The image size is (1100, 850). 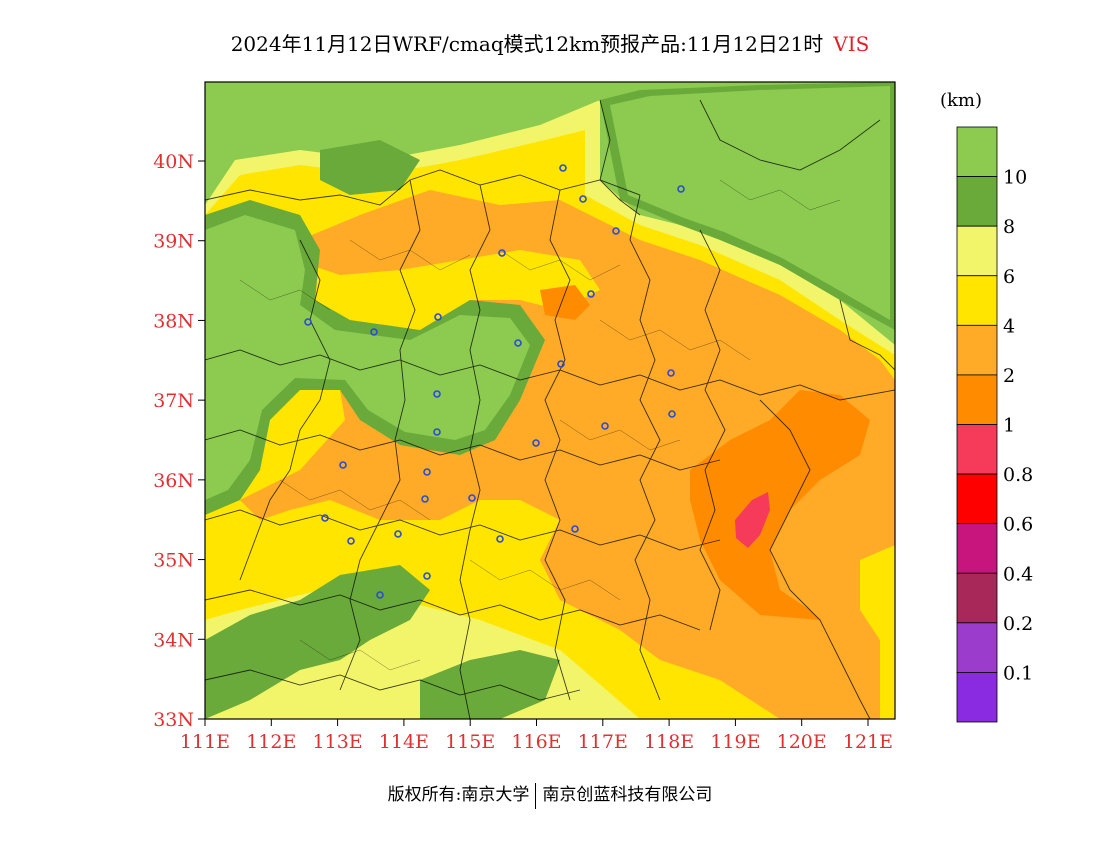 I want to click on lon-label: 113E, so click(x=338, y=742).